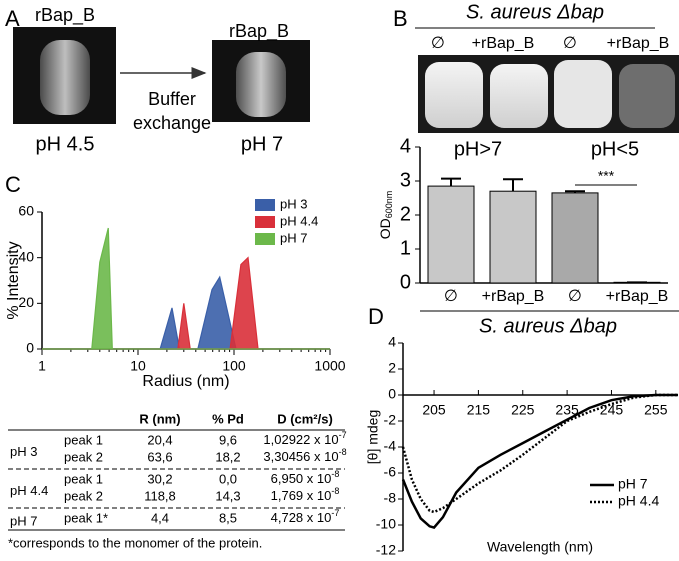 This screenshot has width=679, height=561. I want to click on y-tick-label: 60, so click(26, 211).